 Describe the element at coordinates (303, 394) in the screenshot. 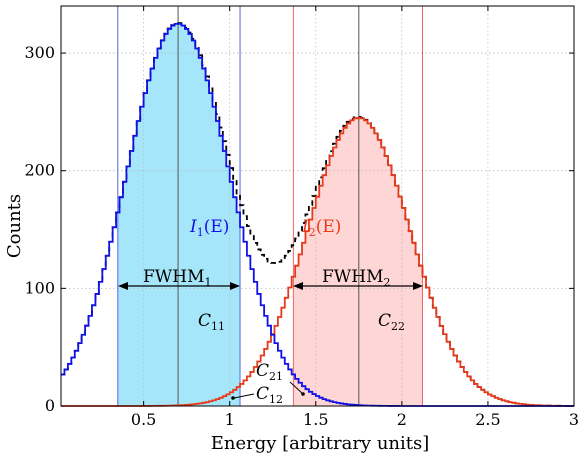

I see `c21-dot` at that location.